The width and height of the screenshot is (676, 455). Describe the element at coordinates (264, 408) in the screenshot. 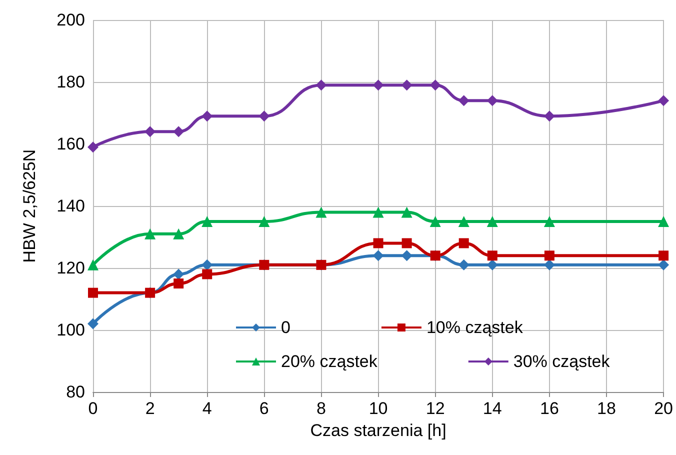

I see `x-tick-label: 6` at that location.